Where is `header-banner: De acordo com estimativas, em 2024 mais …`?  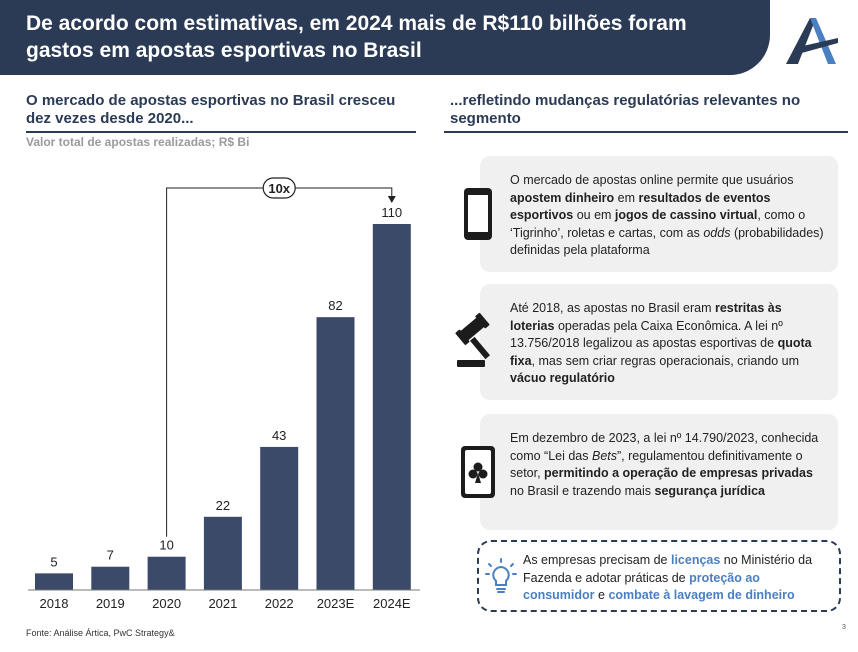
header-banner: De acordo com estimativas, em 2024 mais … is located at coordinates (385, 37).